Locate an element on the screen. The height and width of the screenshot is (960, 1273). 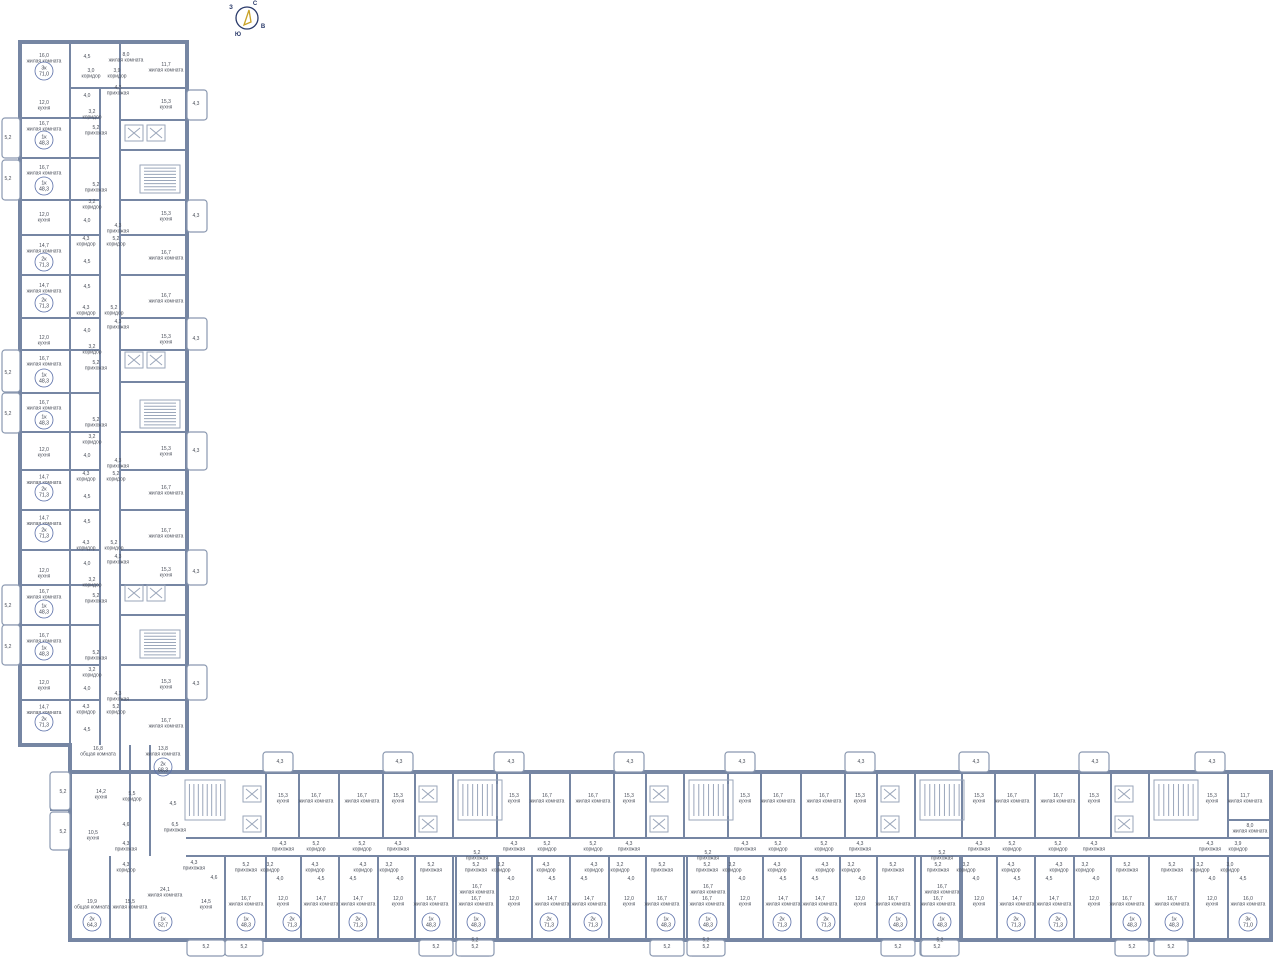
room-label: 15,3 кухня is located at coordinates (514, 799).